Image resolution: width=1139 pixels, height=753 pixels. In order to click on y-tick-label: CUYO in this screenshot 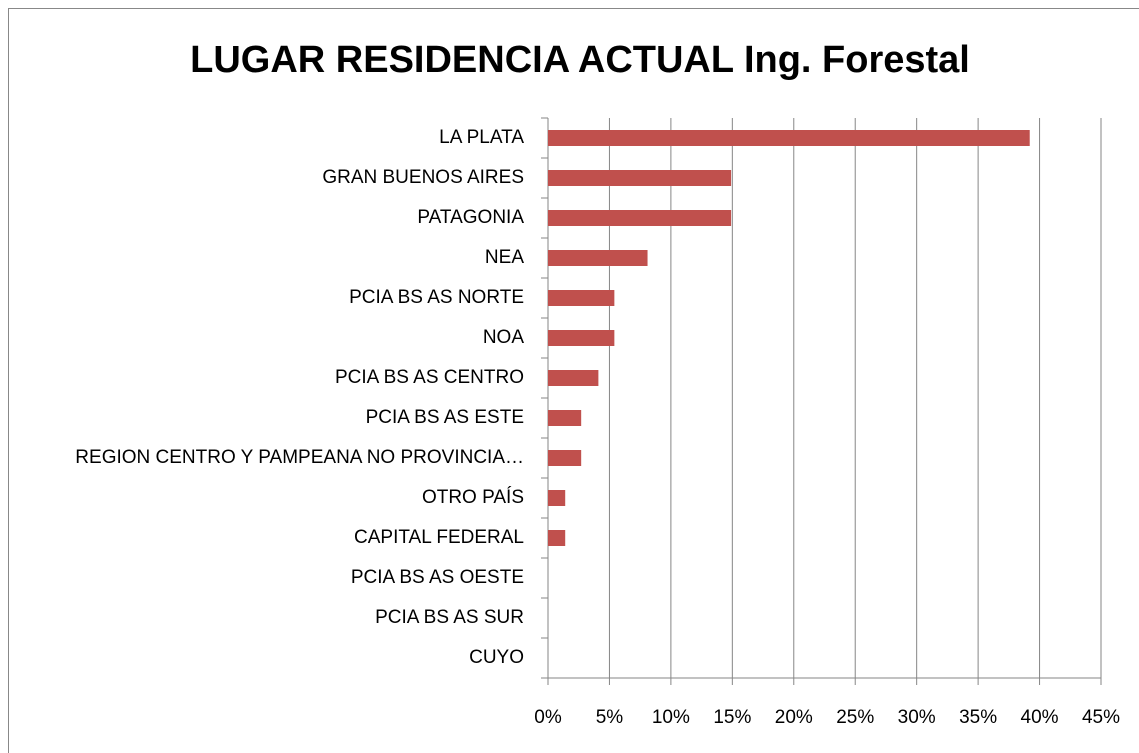, I will do `click(496, 657)`.